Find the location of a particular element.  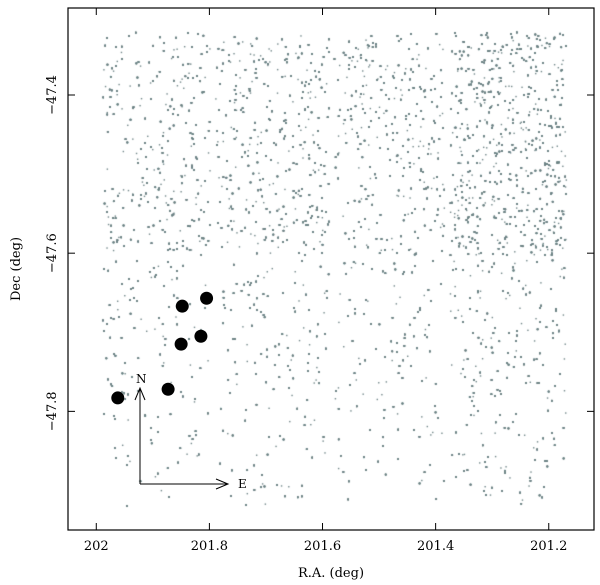

y-tick-label-0: −47.4 is located at coordinates (52, 95).